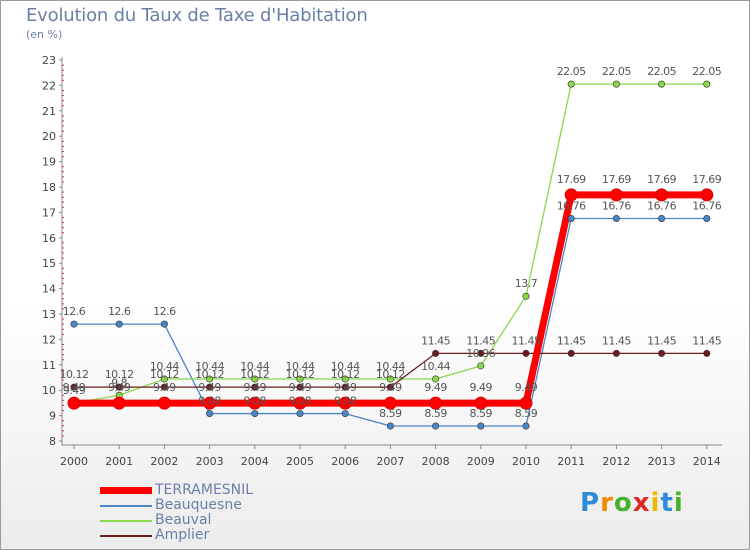 The image size is (750, 550). What do you see at coordinates (204, 490) in the screenshot?
I see `legend-label-terramesnil: TERRAMESNIL` at bounding box center [204, 490].